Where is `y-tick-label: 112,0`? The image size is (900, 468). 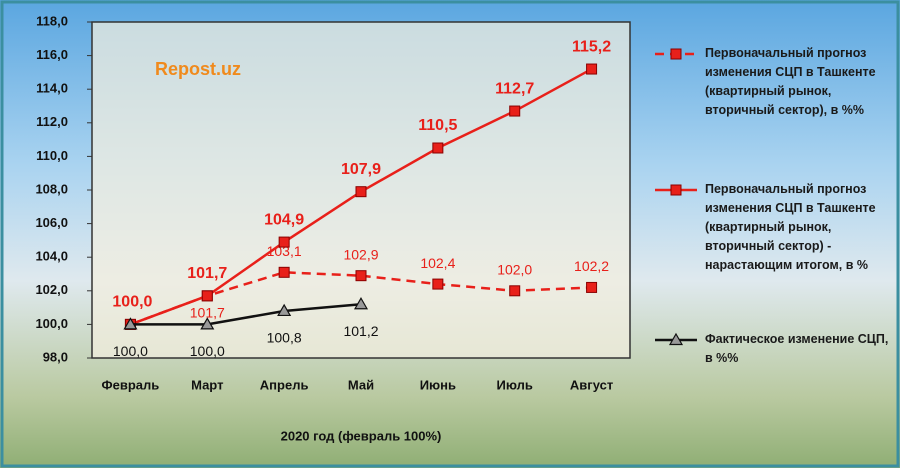 y-tick-label: 112,0 is located at coordinates (52, 121).